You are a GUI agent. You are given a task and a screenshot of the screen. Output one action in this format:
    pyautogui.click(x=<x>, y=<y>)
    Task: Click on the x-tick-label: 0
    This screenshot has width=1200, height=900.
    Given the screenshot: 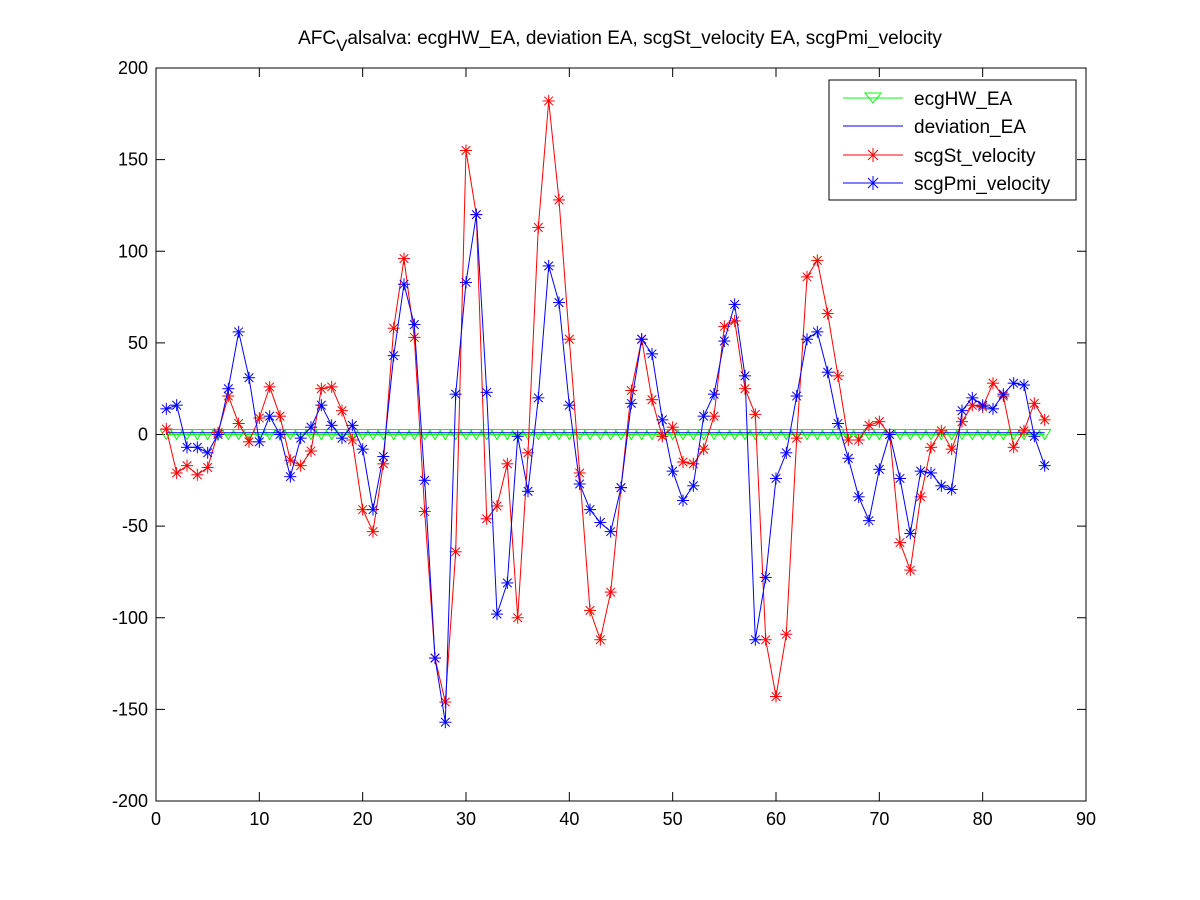 What is the action you would take?
    pyautogui.click(x=156, y=819)
    